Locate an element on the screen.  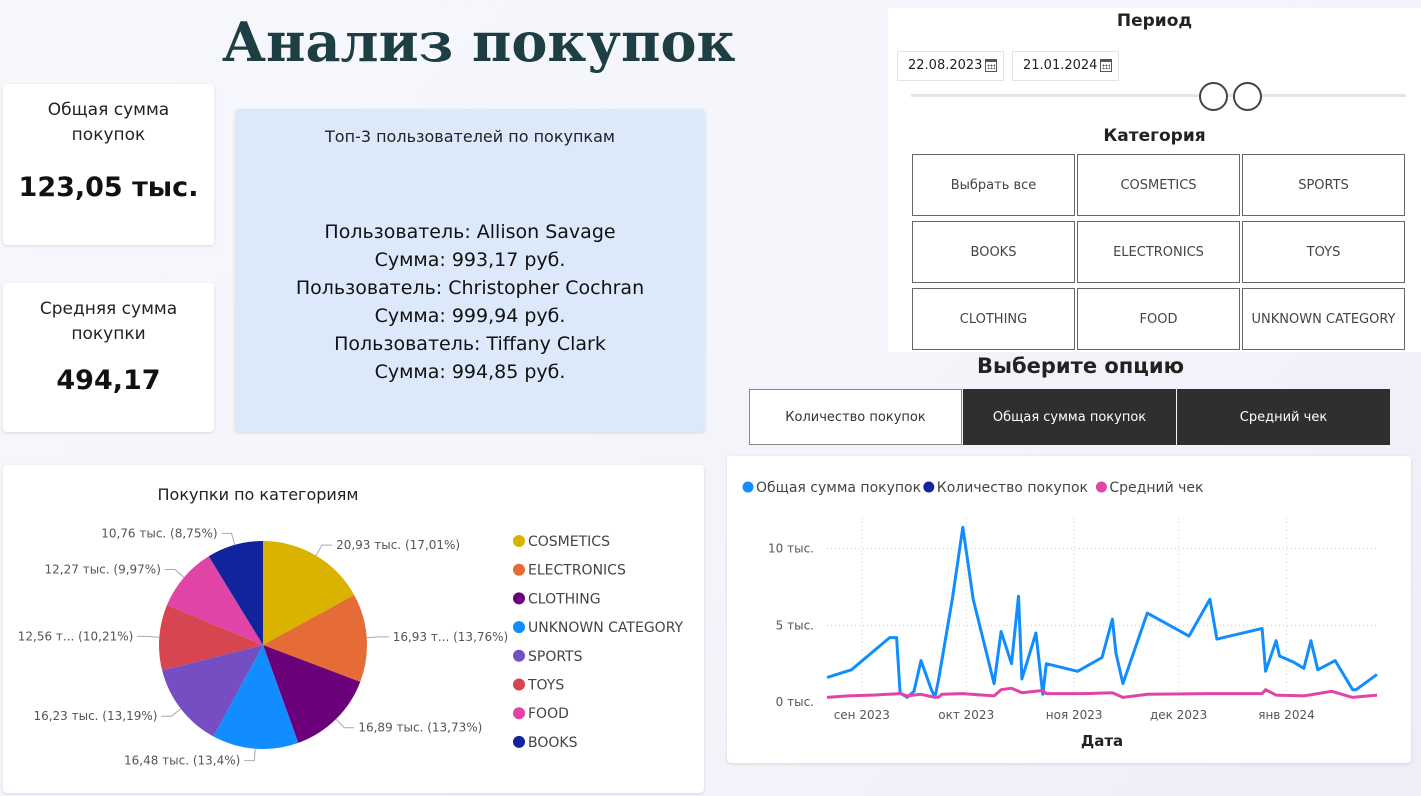
legend-label: Общая сумма покупок is located at coordinates (838, 488).